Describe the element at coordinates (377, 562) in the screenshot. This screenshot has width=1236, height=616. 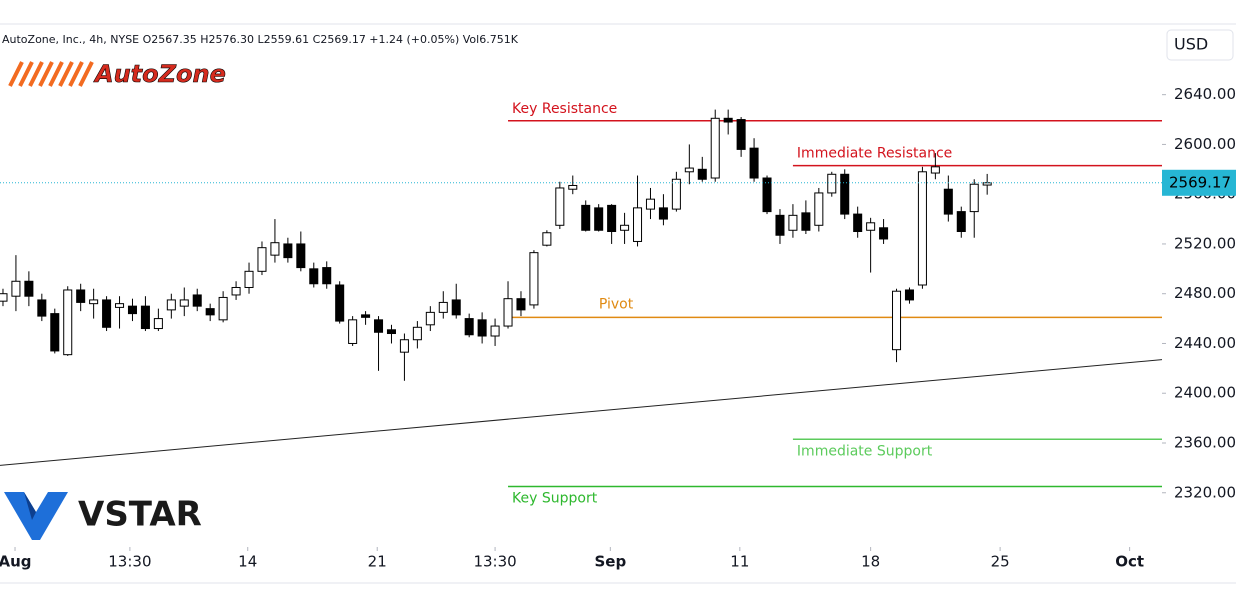
I see `x-tick-label: 21` at that location.